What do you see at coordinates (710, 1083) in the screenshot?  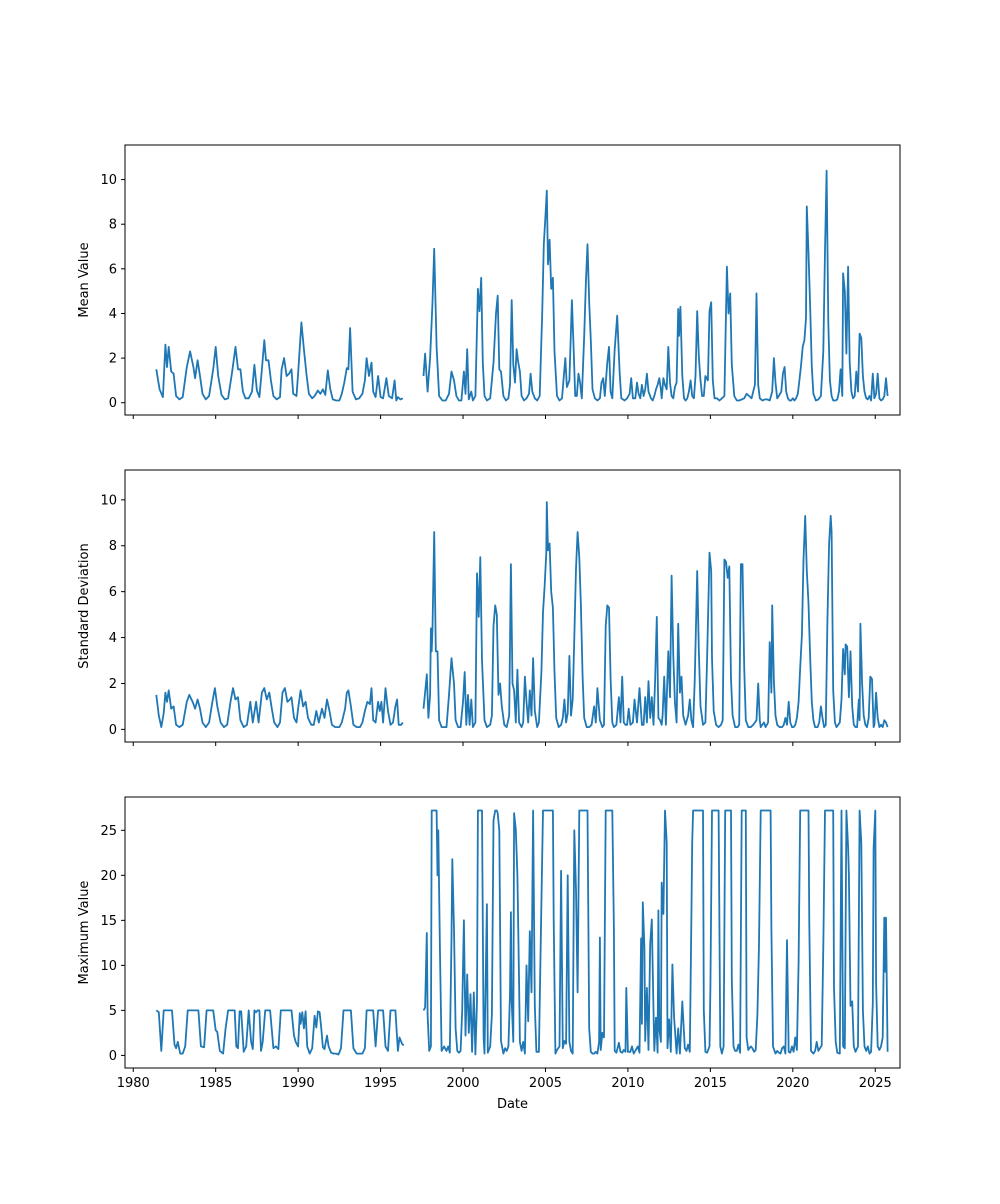 I see `x-tick-label: 2015` at bounding box center [710, 1083].